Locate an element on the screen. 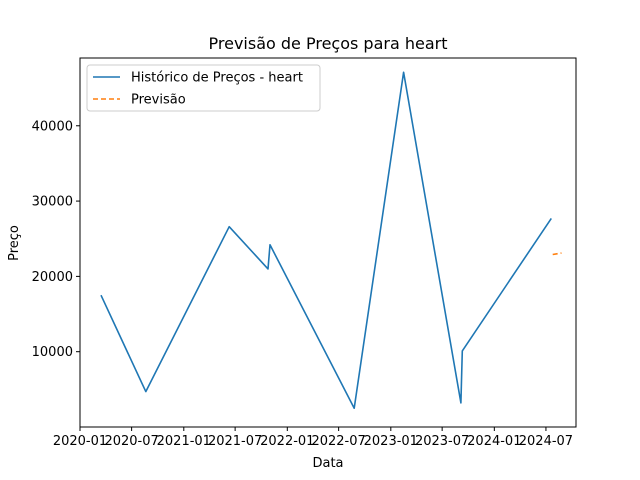 The image size is (640, 480). y-axis-title: Preço is located at coordinates (14, 243).